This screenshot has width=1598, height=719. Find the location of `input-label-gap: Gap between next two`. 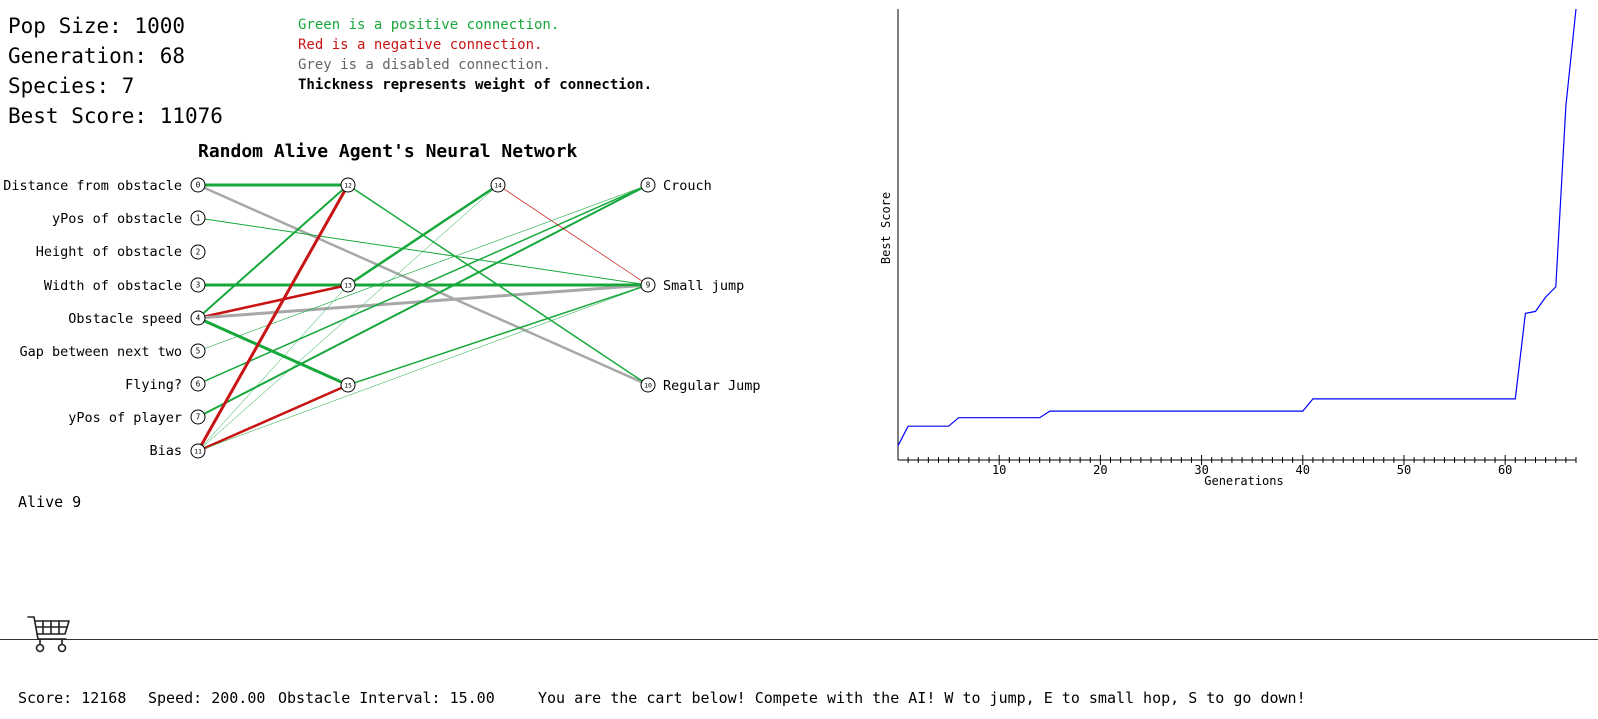

input-label-gap: Gap between next two is located at coordinates (100, 352).